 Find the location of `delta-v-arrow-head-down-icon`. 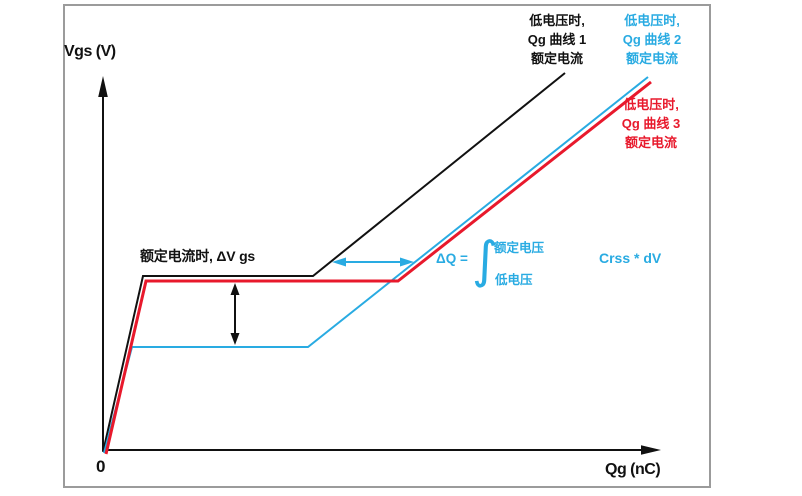

delta-v-arrow-head-down-icon is located at coordinates (235, 339).